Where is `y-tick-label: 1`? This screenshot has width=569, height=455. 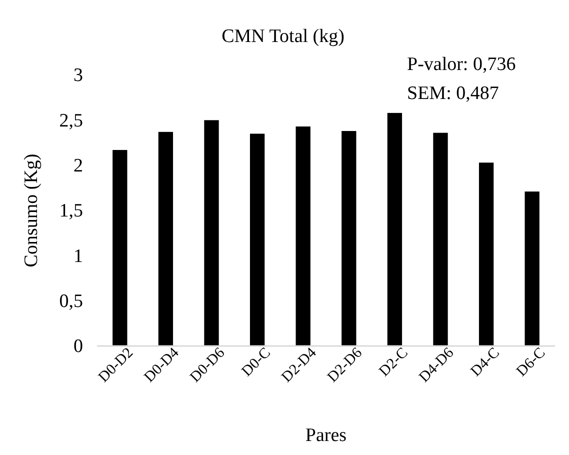 y-tick-label: 1 is located at coordinates (78, 256).